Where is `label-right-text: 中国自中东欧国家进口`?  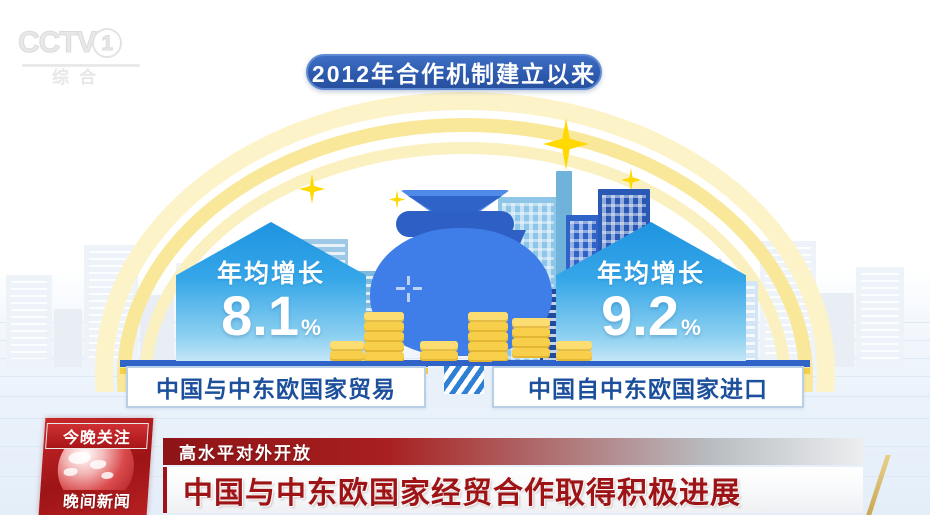 label-right-text: 中国自中东欧国家进口 is located at coordinates (648, 389).